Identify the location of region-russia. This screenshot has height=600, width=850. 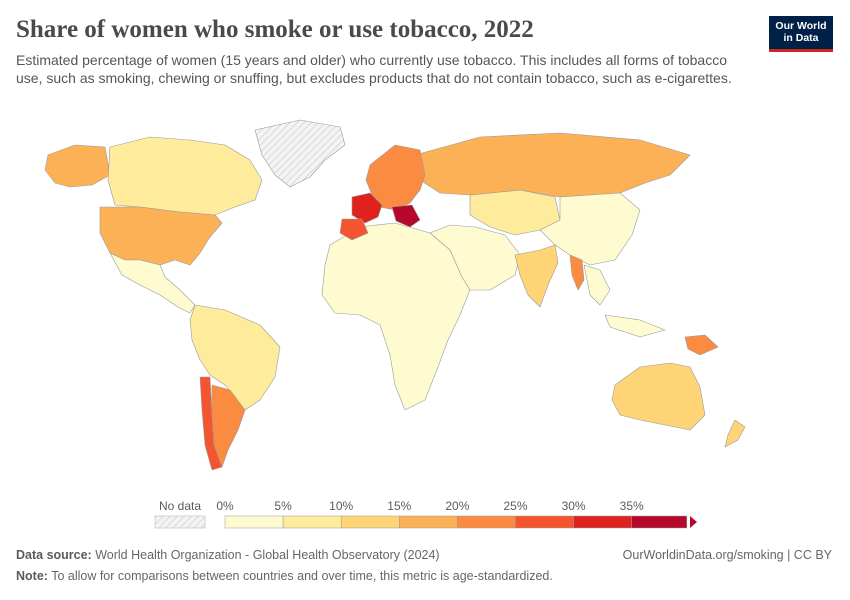
(552, 165).